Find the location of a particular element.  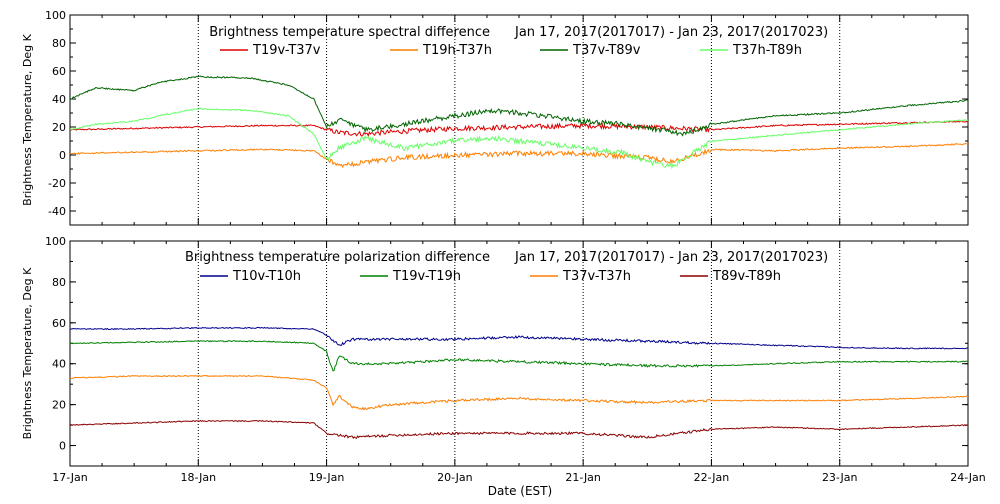

x-tick-label-1: 18-Jan is located at coordinates (199, 477).